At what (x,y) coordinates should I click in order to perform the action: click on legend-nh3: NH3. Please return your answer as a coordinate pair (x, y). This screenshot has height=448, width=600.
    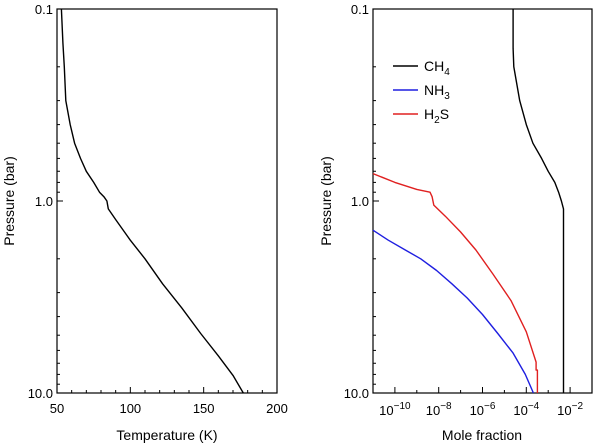
    Looking at the image, I should click on (421, 92).